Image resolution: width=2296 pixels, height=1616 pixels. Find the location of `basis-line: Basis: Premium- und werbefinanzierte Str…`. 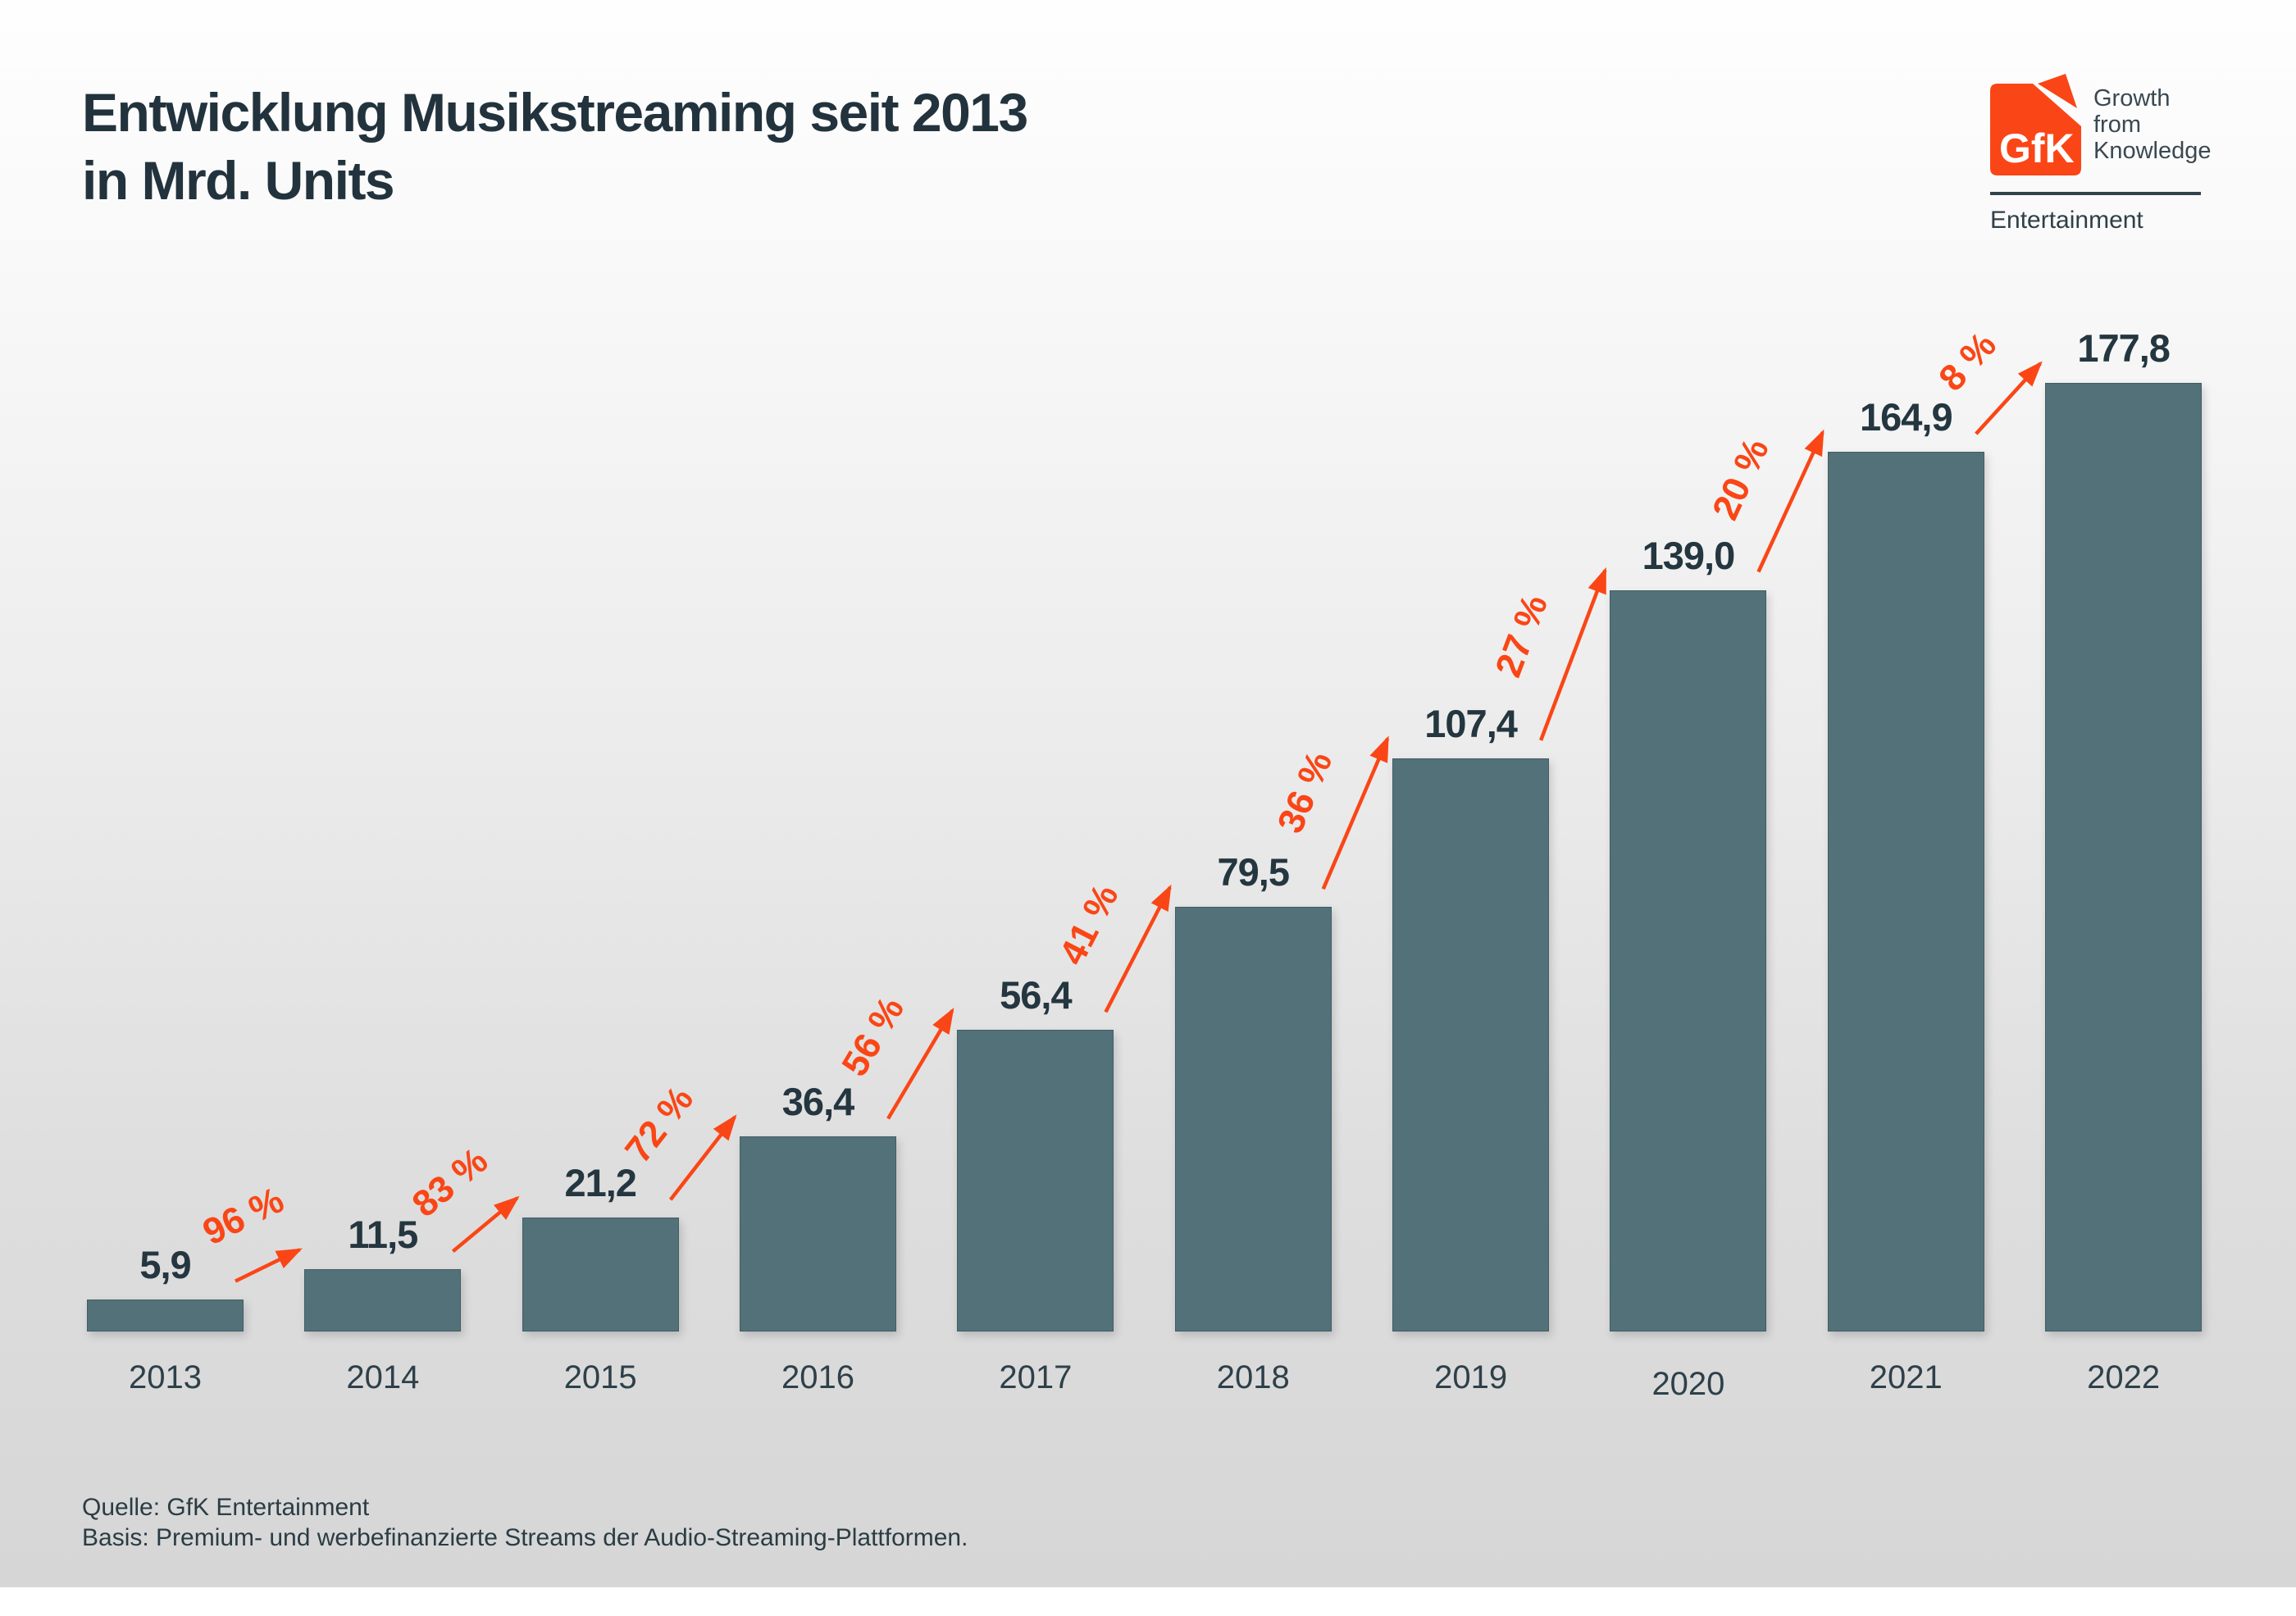

basis-line: Basis: Premium- und werbefinanzierte Str… is located at coordinates (525, 1537).